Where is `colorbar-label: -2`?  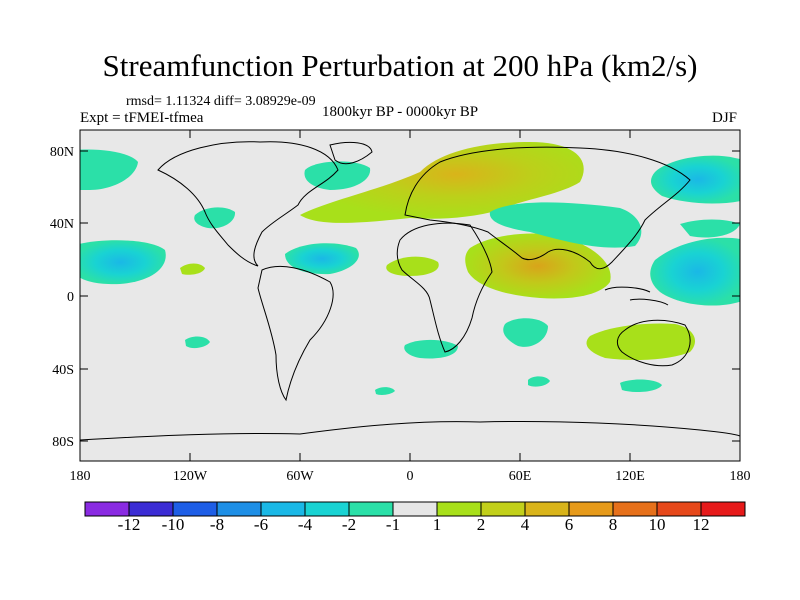
colorbar-label: -2 is located at coordinates (349, 524).